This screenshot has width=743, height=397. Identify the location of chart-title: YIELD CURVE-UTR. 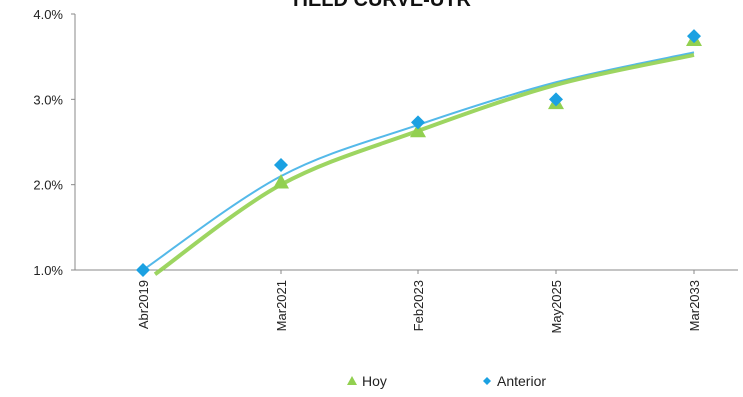
(380, 5).